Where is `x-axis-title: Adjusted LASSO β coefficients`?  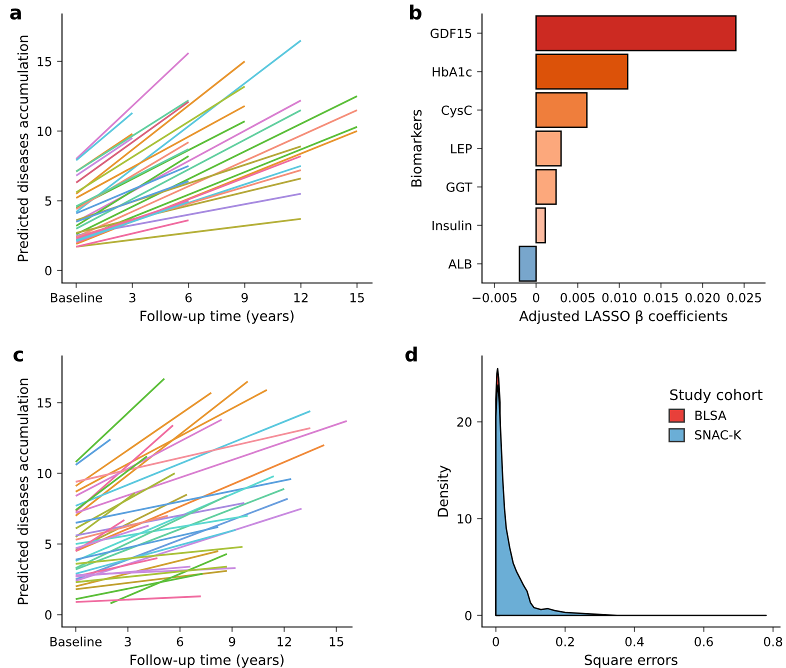
x-axis-title: Adjusted LASSO β coefficients is located at coordinates (623, 317).